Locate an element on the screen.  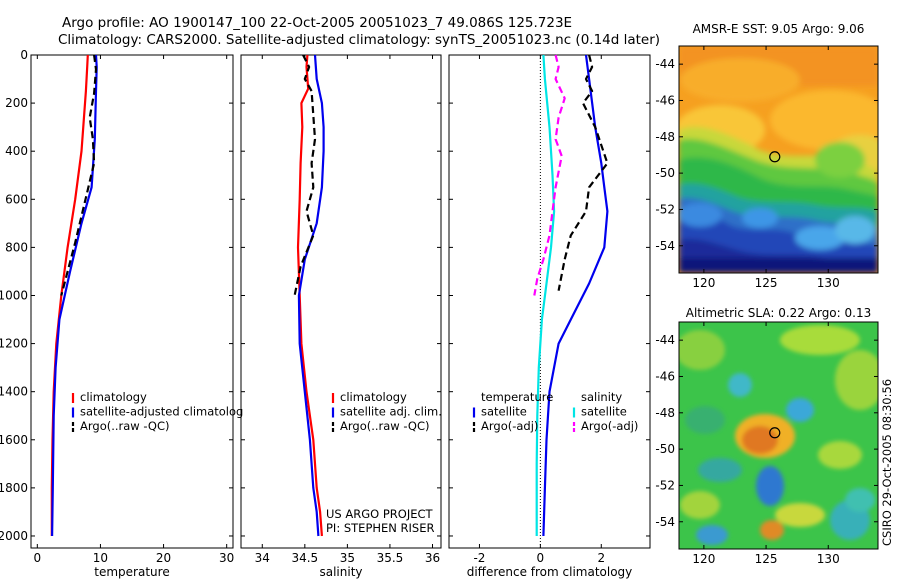
y-tick-label: 0 is located at coordinates (24, 55).